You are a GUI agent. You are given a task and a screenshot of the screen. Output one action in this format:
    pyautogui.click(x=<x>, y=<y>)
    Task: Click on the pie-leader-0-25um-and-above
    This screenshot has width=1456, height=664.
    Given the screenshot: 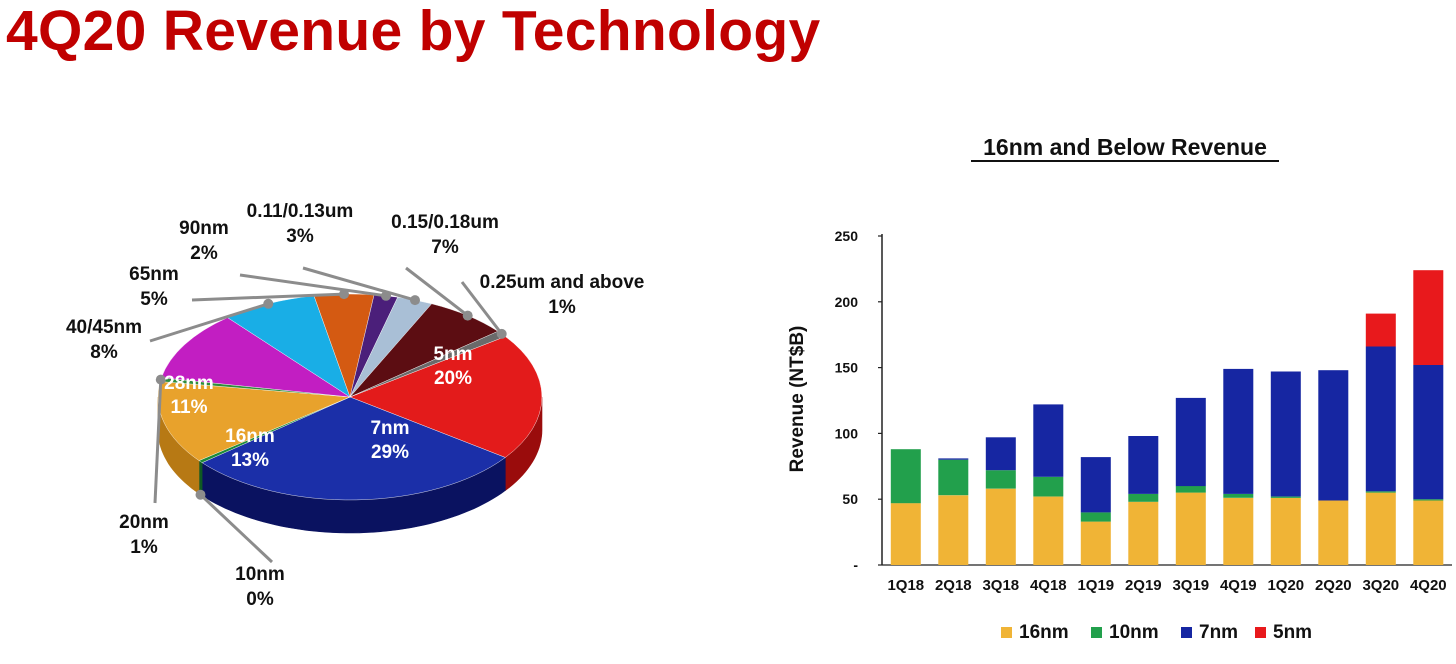 What is the action you would take?
    pyautogui.click(x=481, y=308)
    